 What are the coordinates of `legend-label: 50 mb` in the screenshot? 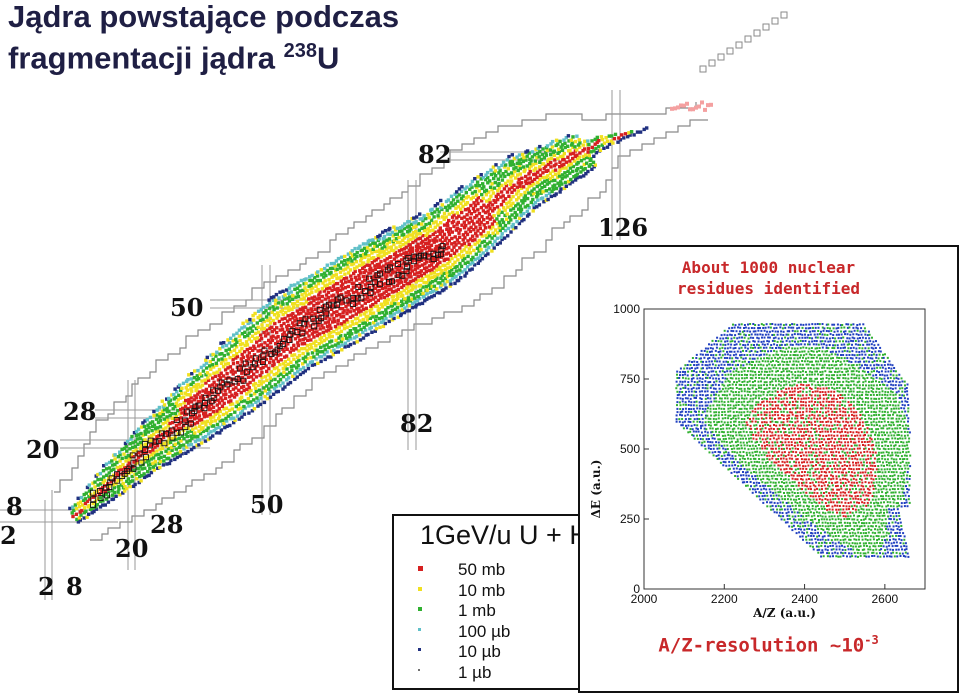 It's located at (482, 569).